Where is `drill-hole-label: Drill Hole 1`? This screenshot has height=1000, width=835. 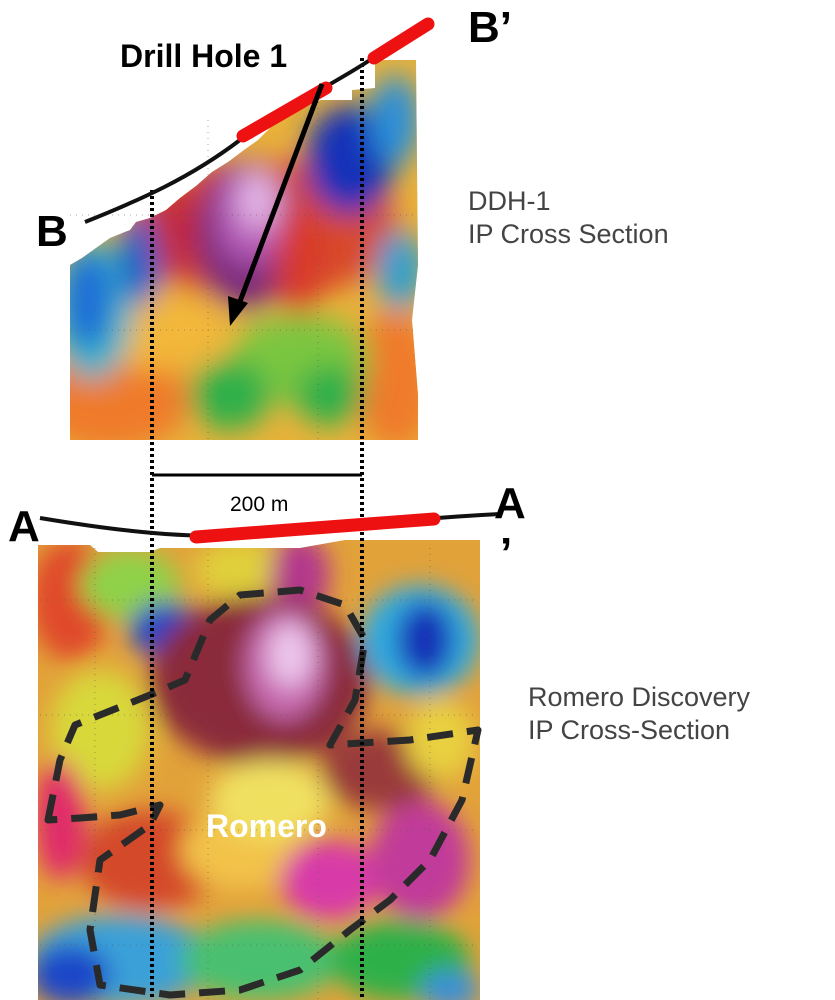
drill-hole-label: Drill Hole 1 is located at coordinates (204, 56).